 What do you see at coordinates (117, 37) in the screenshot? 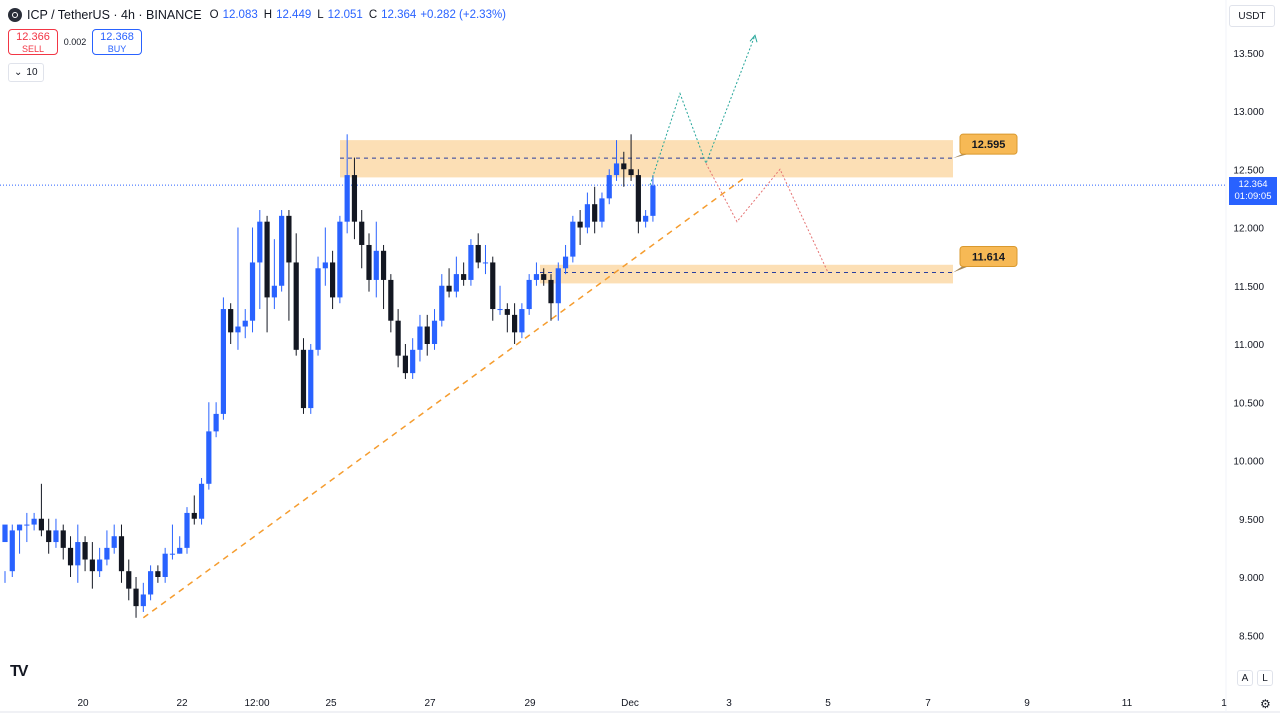
I see `buy-price: 12.368` at bounding box center [117, 37].